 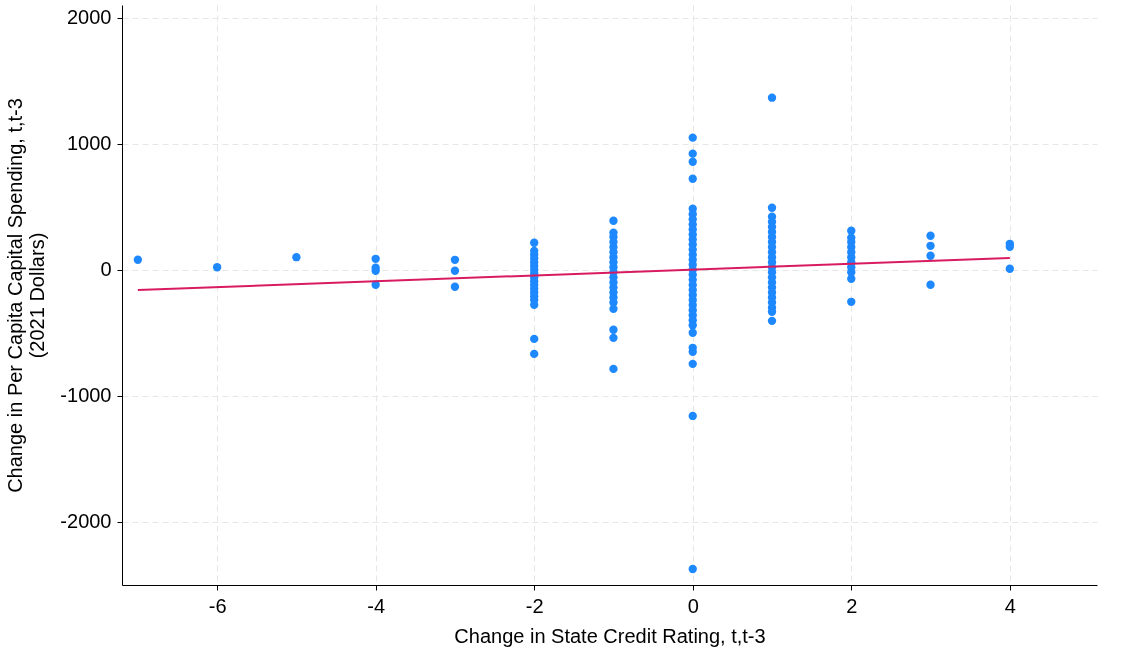 What do you see at coordinates (86, 521) in the screenshot?
I see `y-tick-label: -2000` at bounding box center [86, 521].